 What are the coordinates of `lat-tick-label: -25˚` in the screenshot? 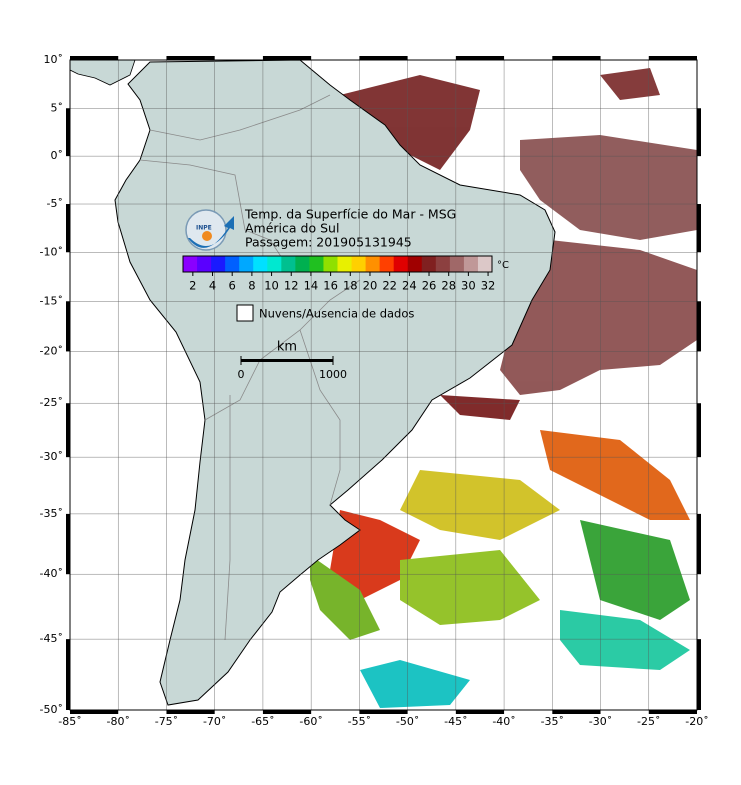 It's located at (51, 402).